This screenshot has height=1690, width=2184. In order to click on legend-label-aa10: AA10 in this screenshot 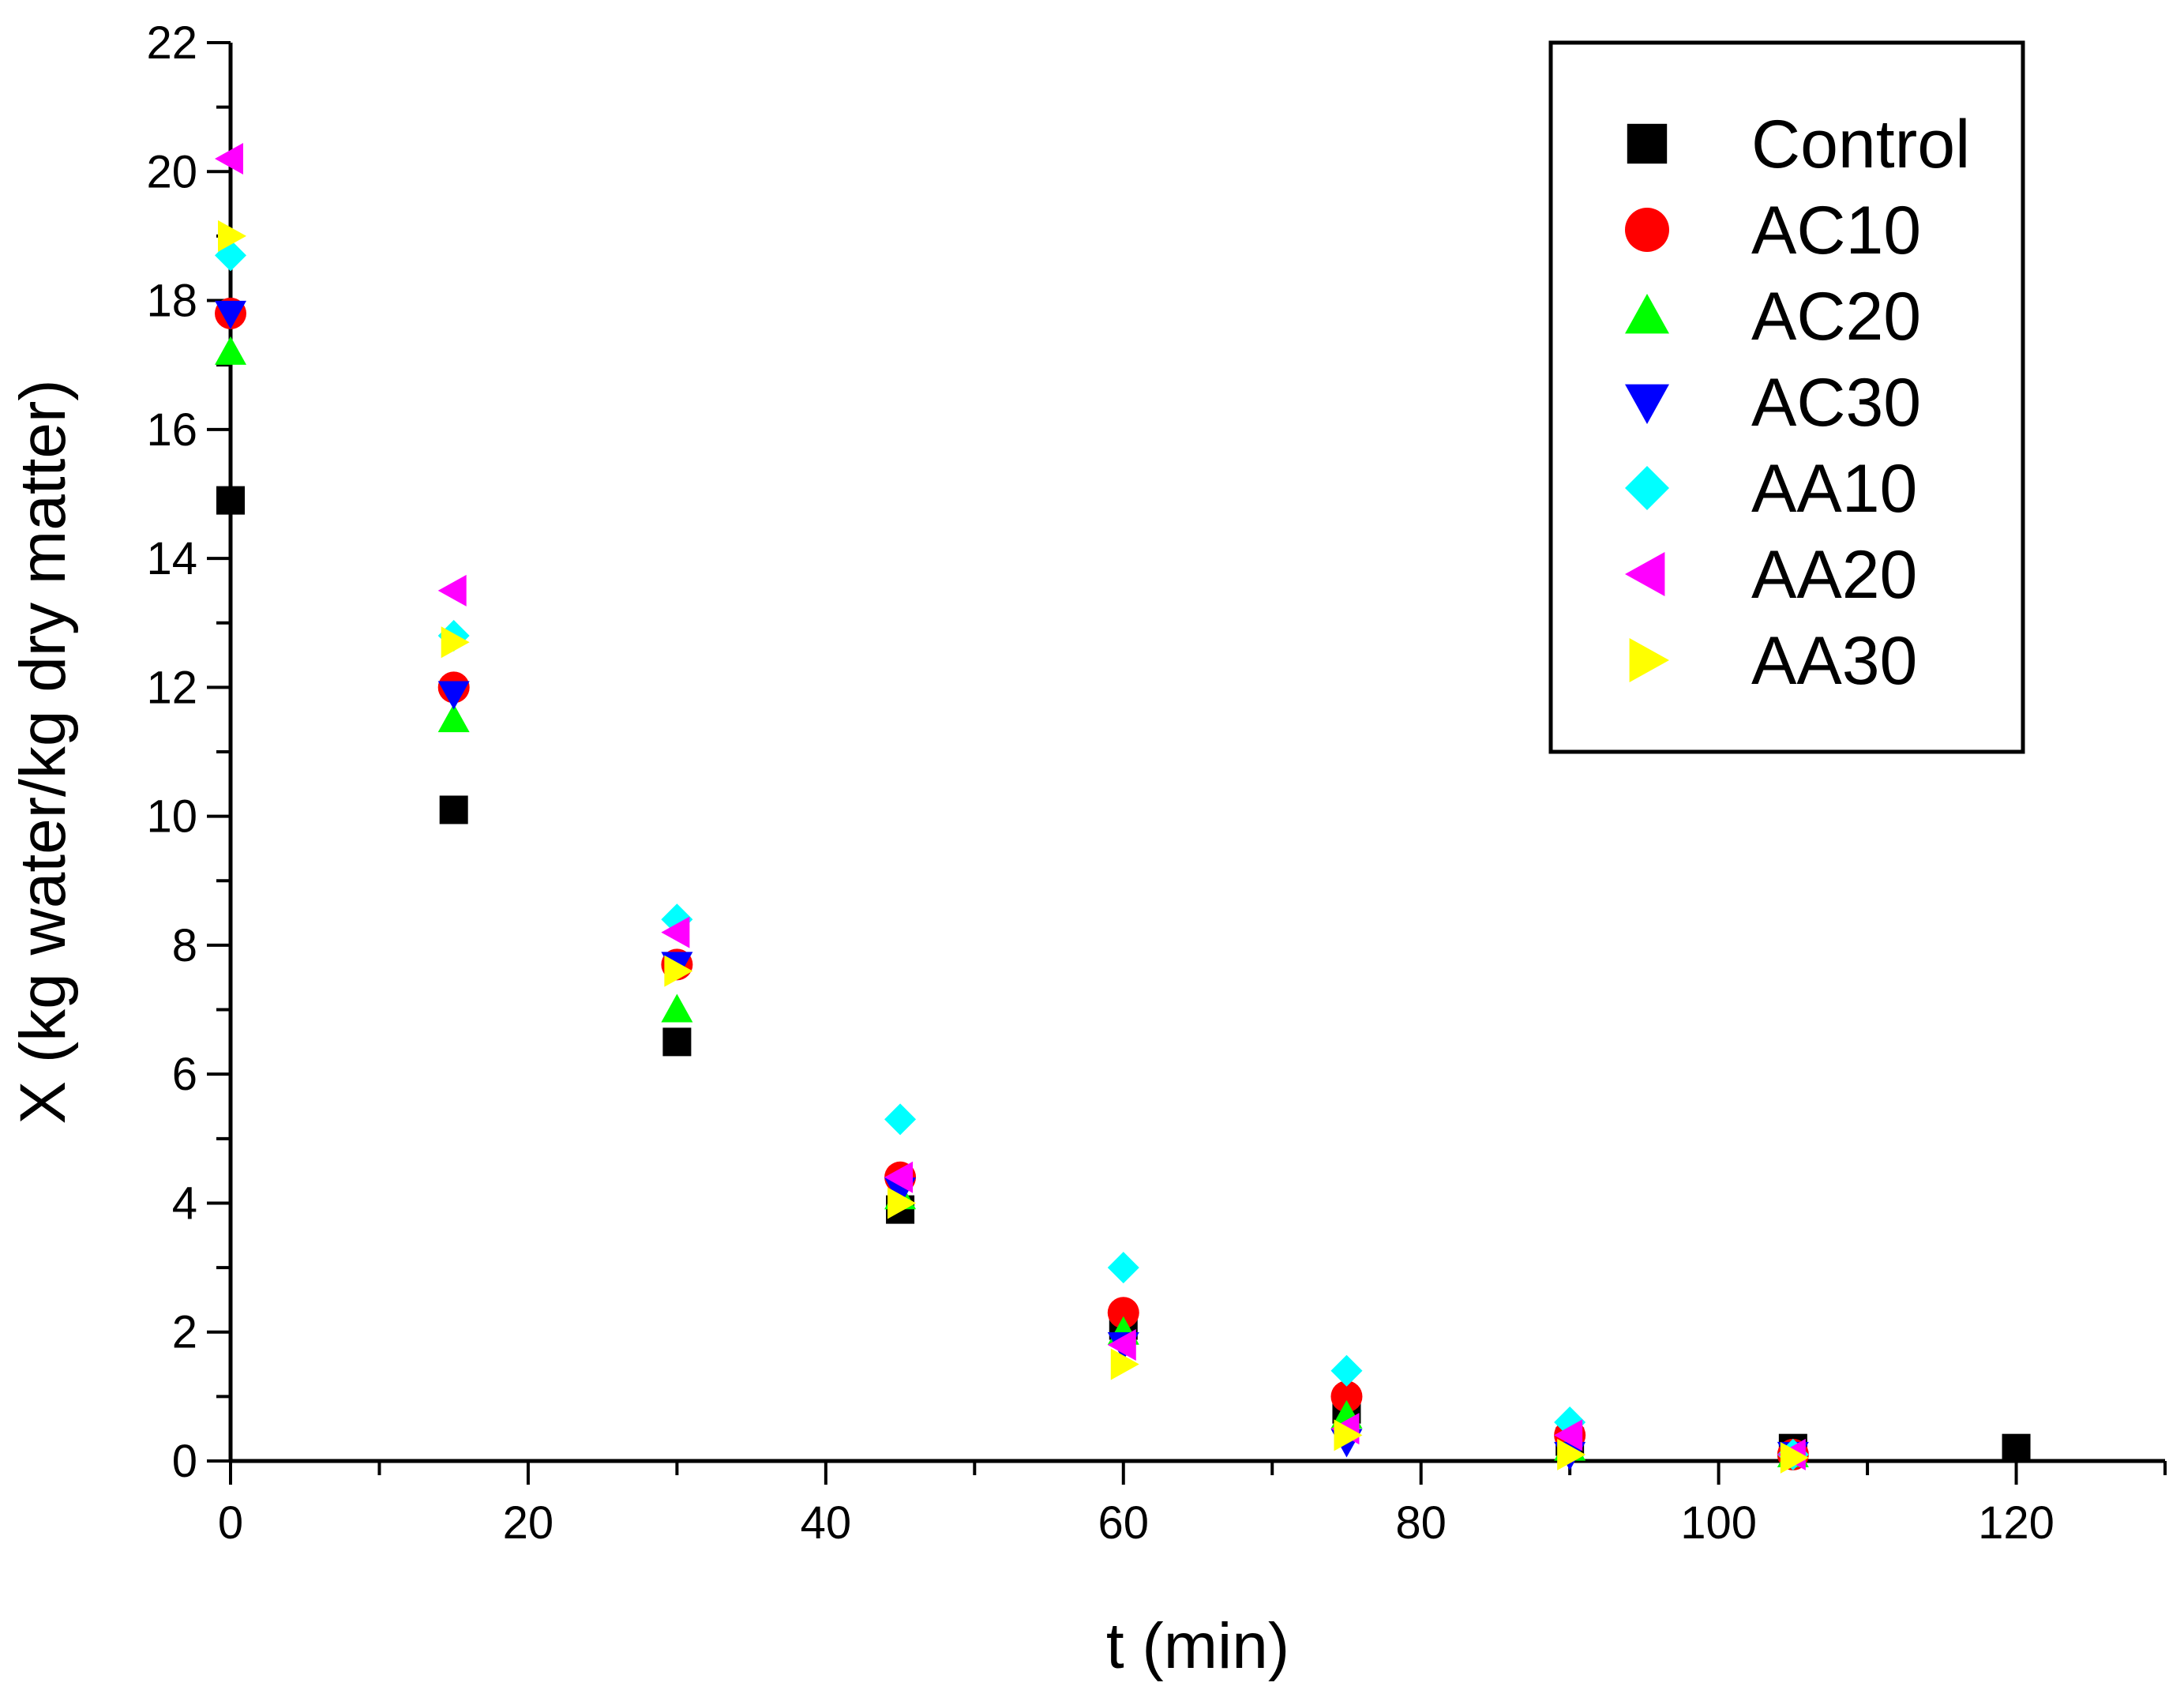, I will do `click(1834, 489)`.